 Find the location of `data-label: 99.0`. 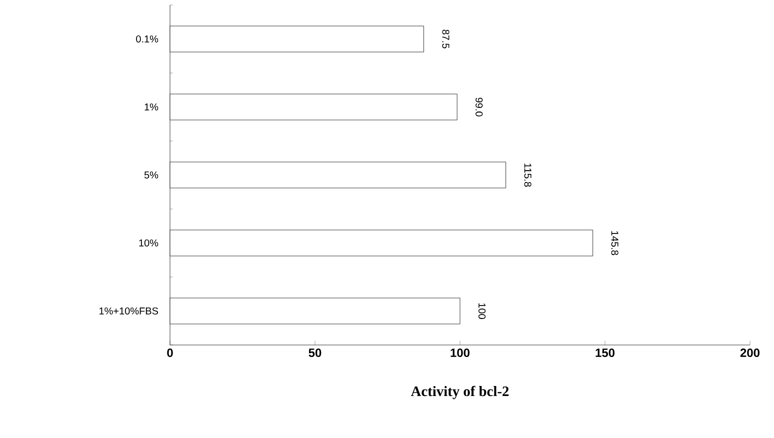

data-label: 99.0 is located at coordinates (479, 107).